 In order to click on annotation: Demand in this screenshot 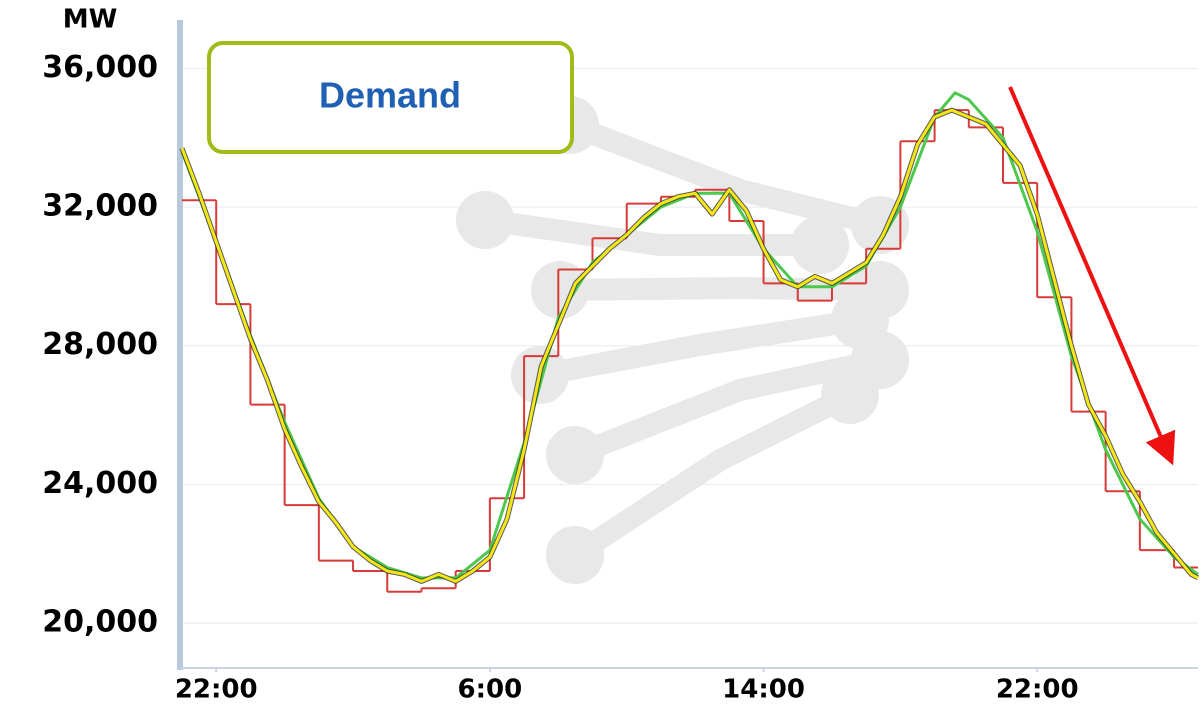, I will do `click(390, 95)`.